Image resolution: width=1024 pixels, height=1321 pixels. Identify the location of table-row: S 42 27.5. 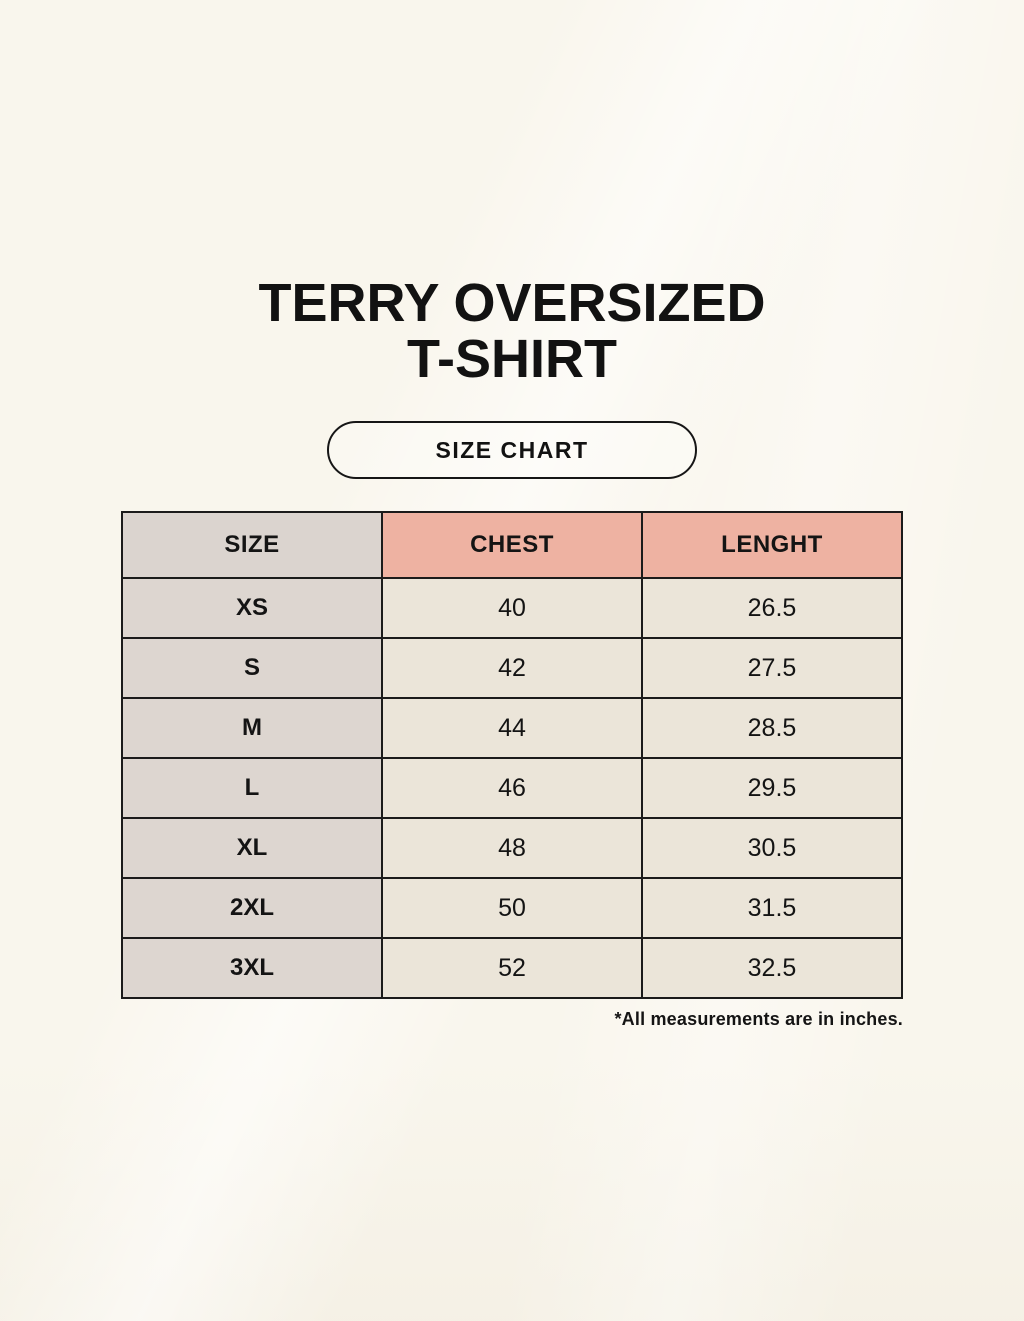
(512, 668).